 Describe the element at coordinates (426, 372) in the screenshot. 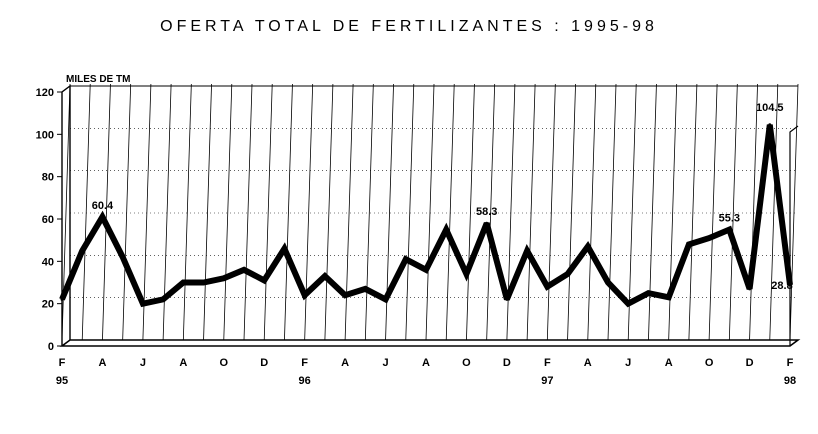

I see `x-axis-ticks: F A J A O D F A J A O D F A J A O D F 95 96 97 98` at that location.